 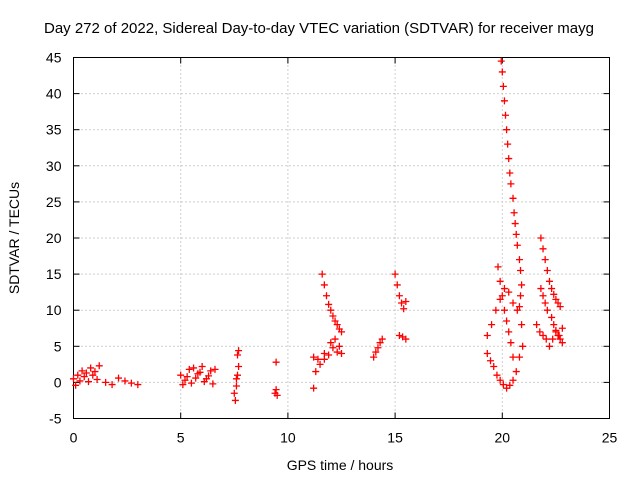 I want to click on series-sat-j, so click(x=331, y=303).